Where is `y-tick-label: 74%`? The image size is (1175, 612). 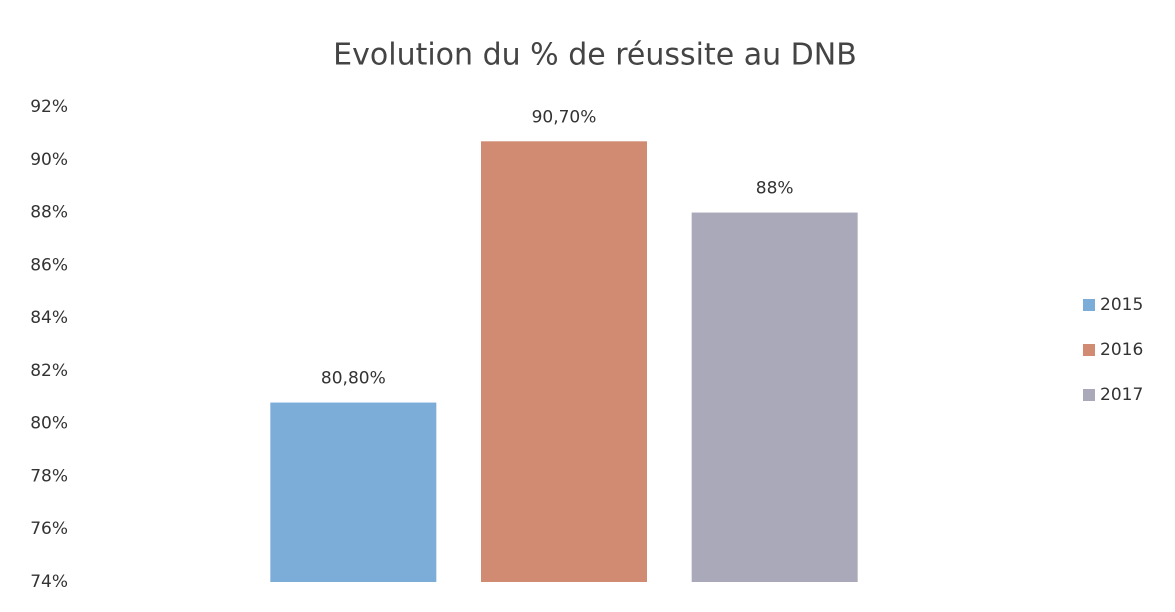
y-tick-label: 74% is located at coordinates (49, 582).